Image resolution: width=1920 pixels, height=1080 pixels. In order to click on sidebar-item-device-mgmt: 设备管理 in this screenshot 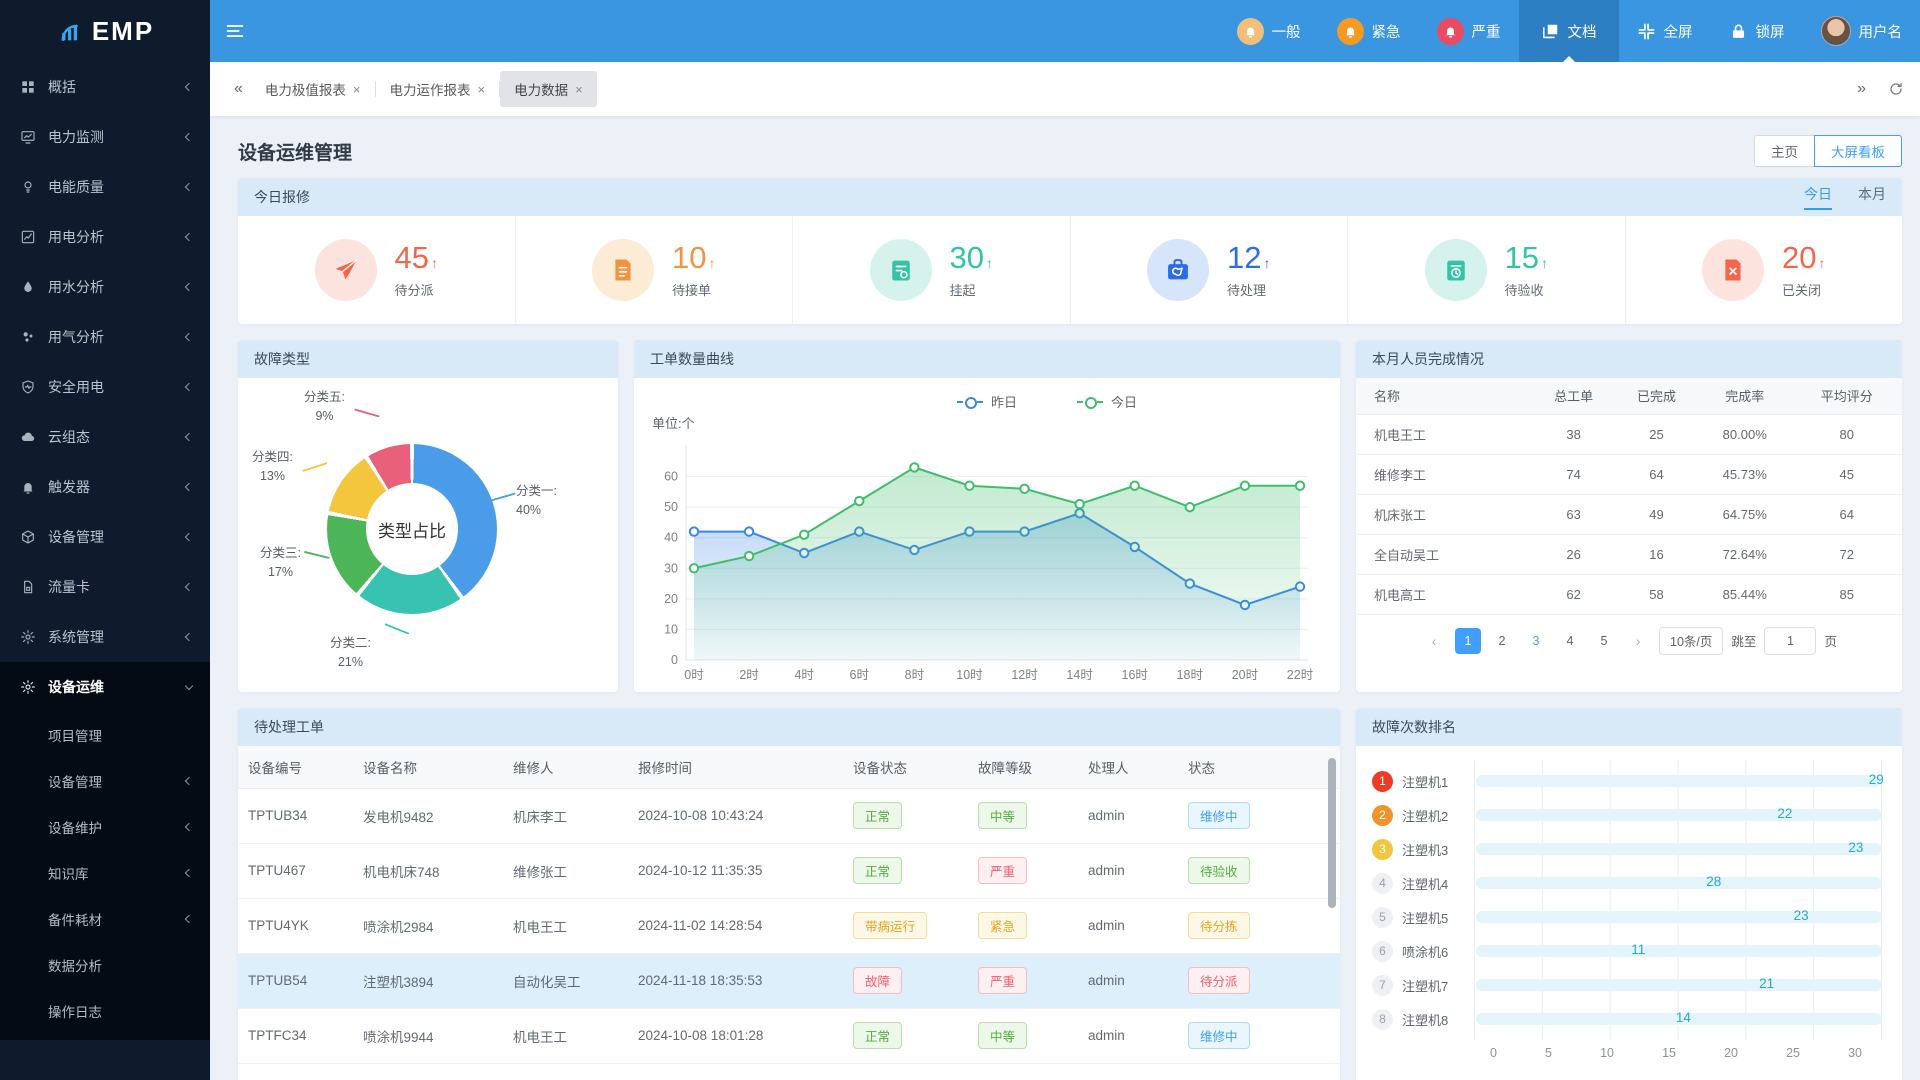, I will do `click(105, 537)`.